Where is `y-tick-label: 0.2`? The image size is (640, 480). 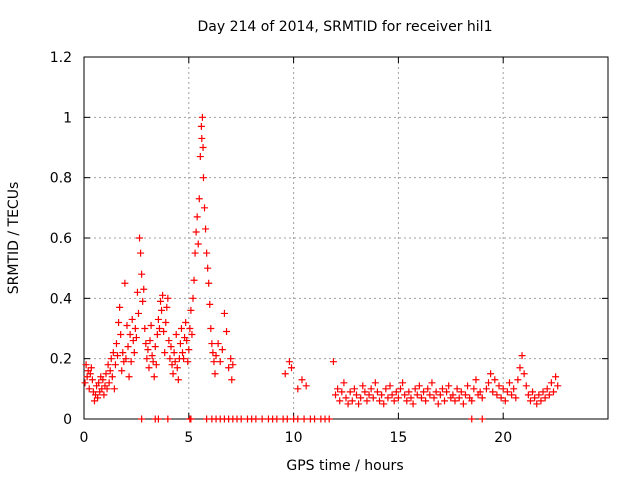
y-tick-label: 0.2 is located at coordinates (61, 360).